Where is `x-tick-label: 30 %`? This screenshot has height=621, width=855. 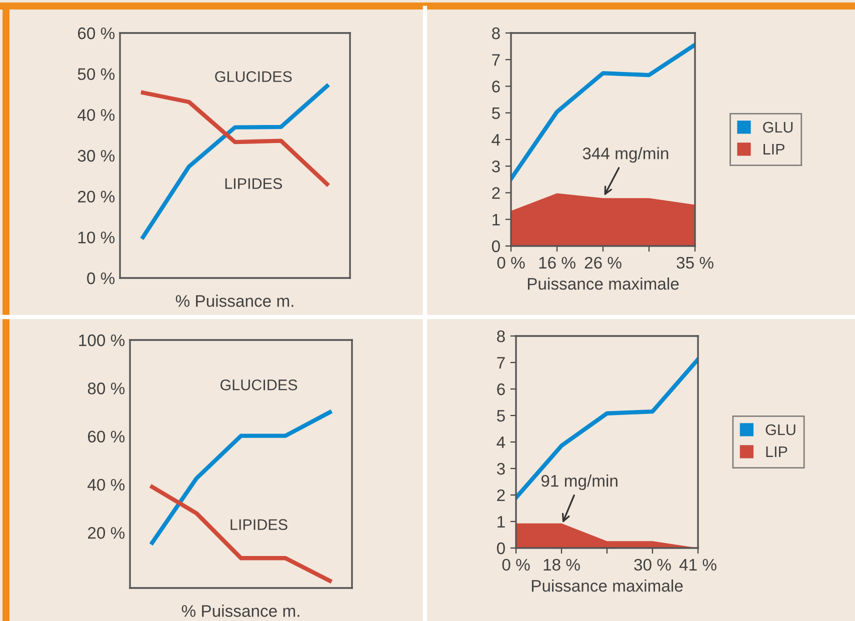
x-tick-label: 30 % is located at coordinates (652, 564).